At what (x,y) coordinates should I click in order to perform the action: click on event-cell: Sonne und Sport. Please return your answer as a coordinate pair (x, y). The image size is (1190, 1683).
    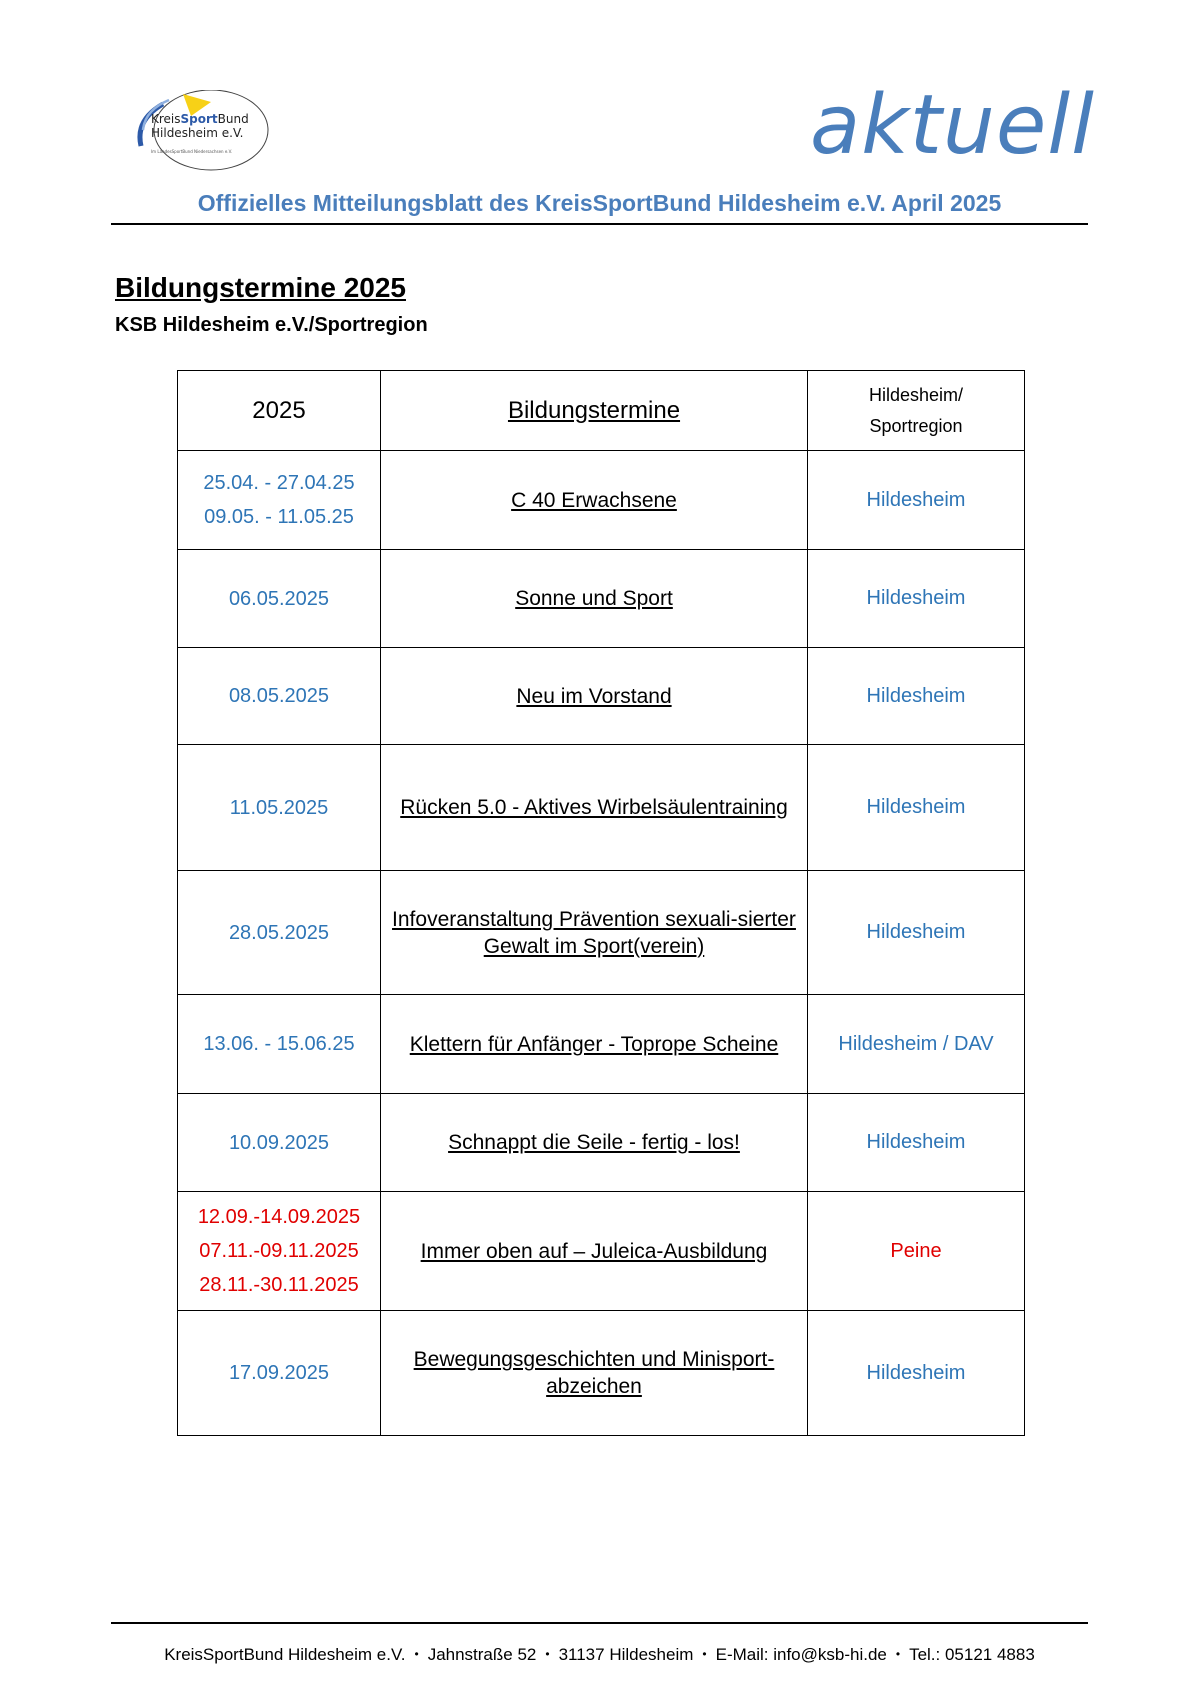
    Looking at the image, I should click on (594, 598).